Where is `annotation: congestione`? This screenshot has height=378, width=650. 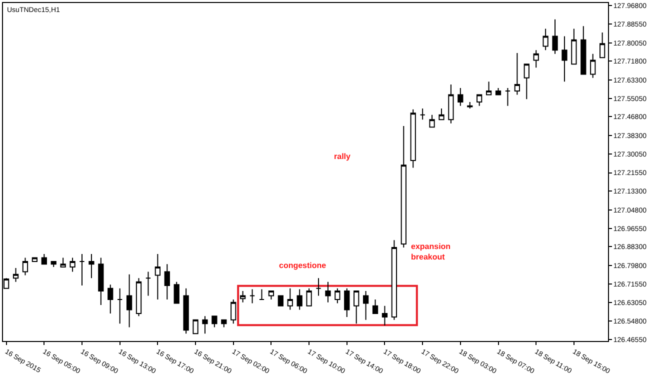
annotation: congestione is located at coordinates (303, 265).